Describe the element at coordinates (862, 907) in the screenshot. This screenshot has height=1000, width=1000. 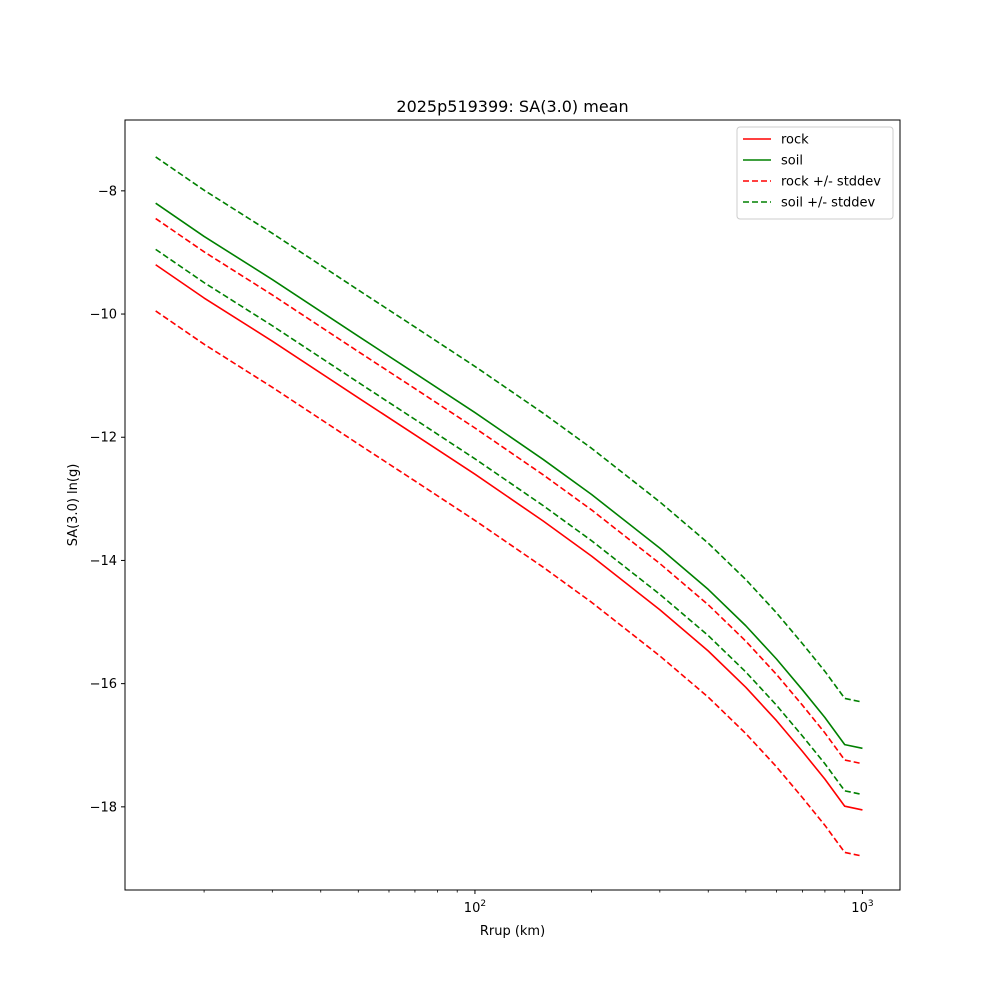
I see `x-tick-label: 10³` at that location.